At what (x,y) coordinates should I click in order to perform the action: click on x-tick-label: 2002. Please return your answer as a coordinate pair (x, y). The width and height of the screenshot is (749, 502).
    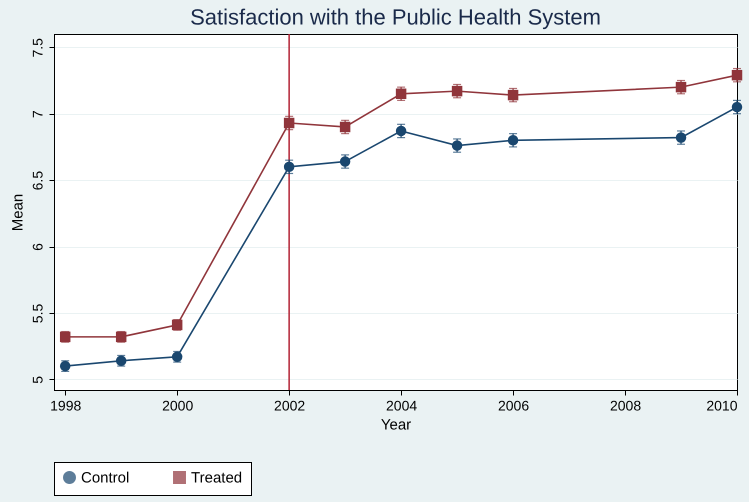
    Looking at the image, I should click on (290, 406).